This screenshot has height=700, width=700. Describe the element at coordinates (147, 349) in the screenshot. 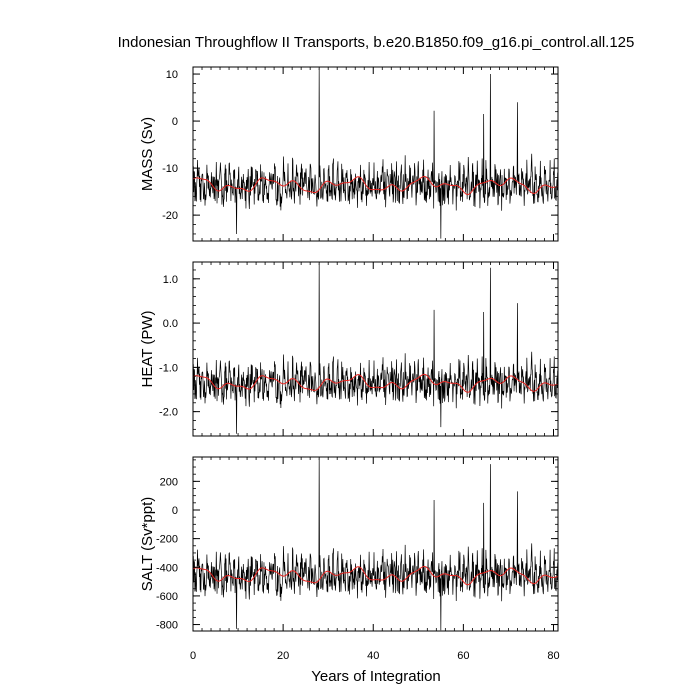

I see `y-axis-label-heat: HEAT (PW)` at that location.